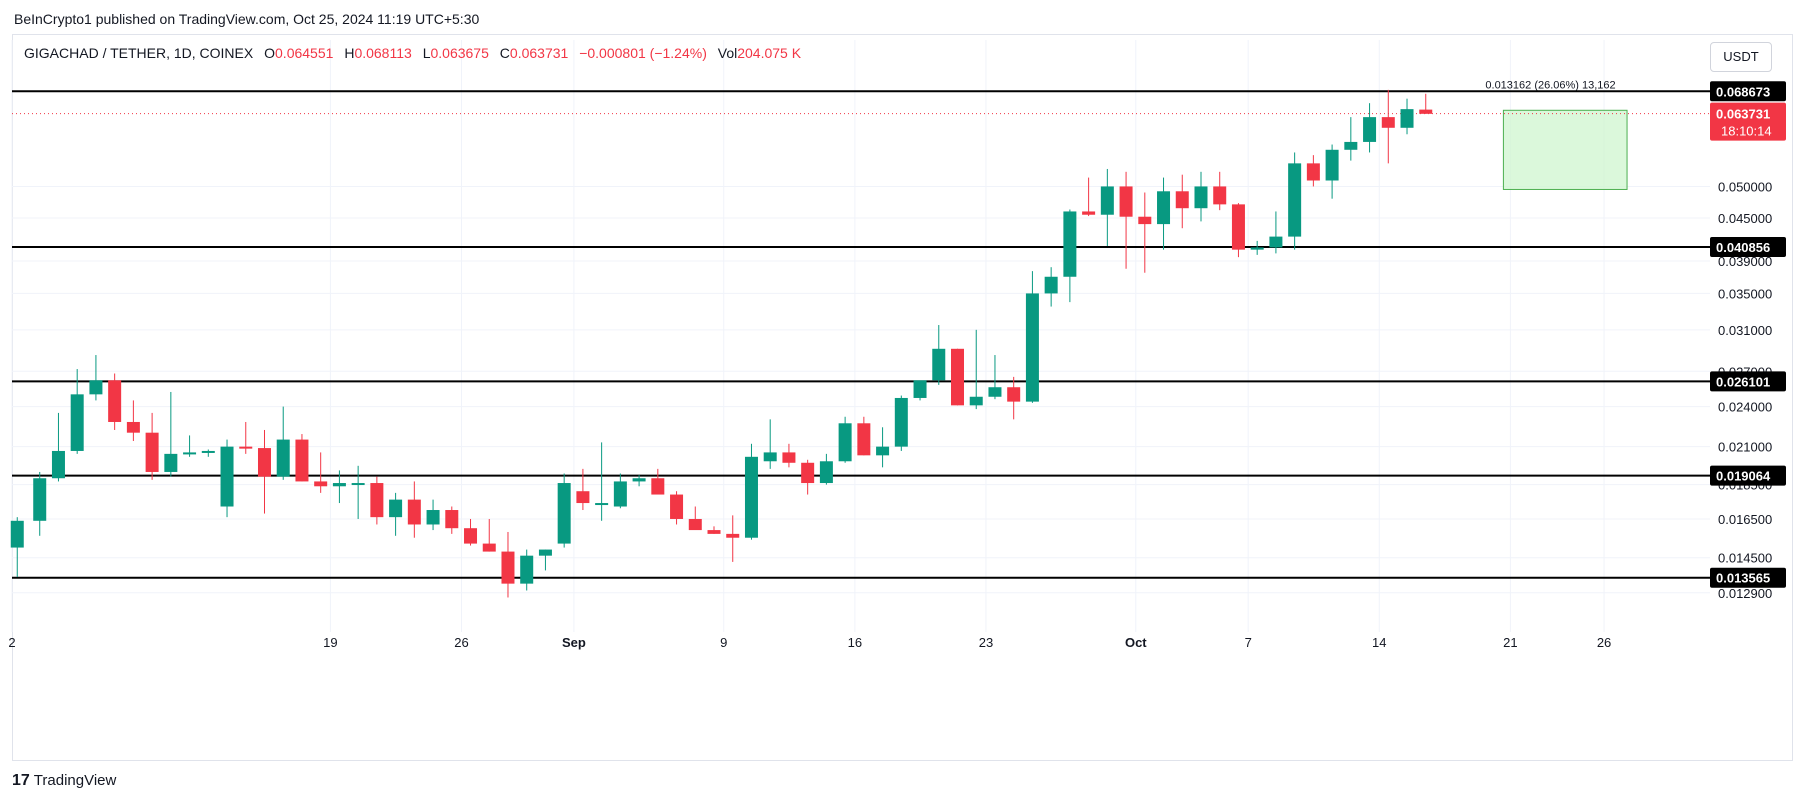 The width and height of the screenshot is (1805, 803). Describe the element at coordinates (383, 53) in the screenshot. I see `high-value: 0.068113` at that location.